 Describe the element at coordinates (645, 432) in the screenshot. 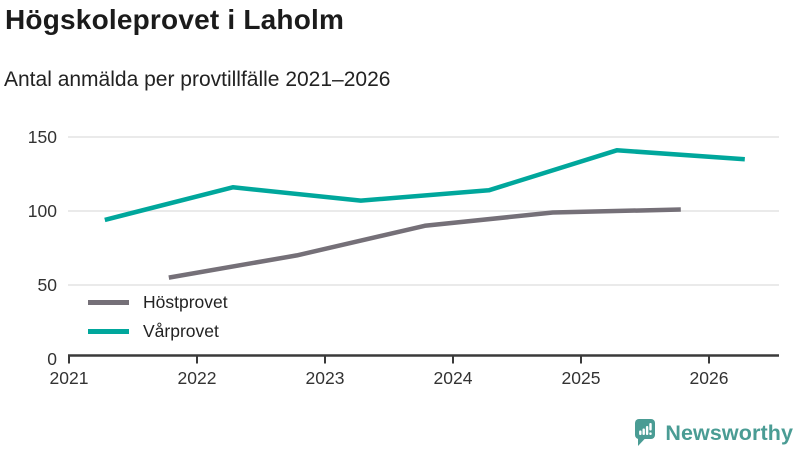

I see `newsworthy-logo-icon` at that location.